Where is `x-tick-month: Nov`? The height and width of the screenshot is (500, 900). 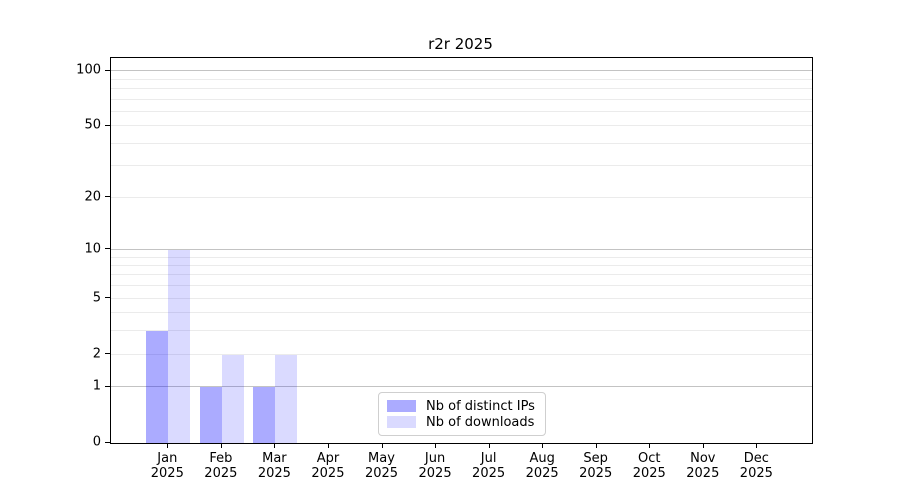
x-tick-month: Nov is located at coordinates (703, 458).